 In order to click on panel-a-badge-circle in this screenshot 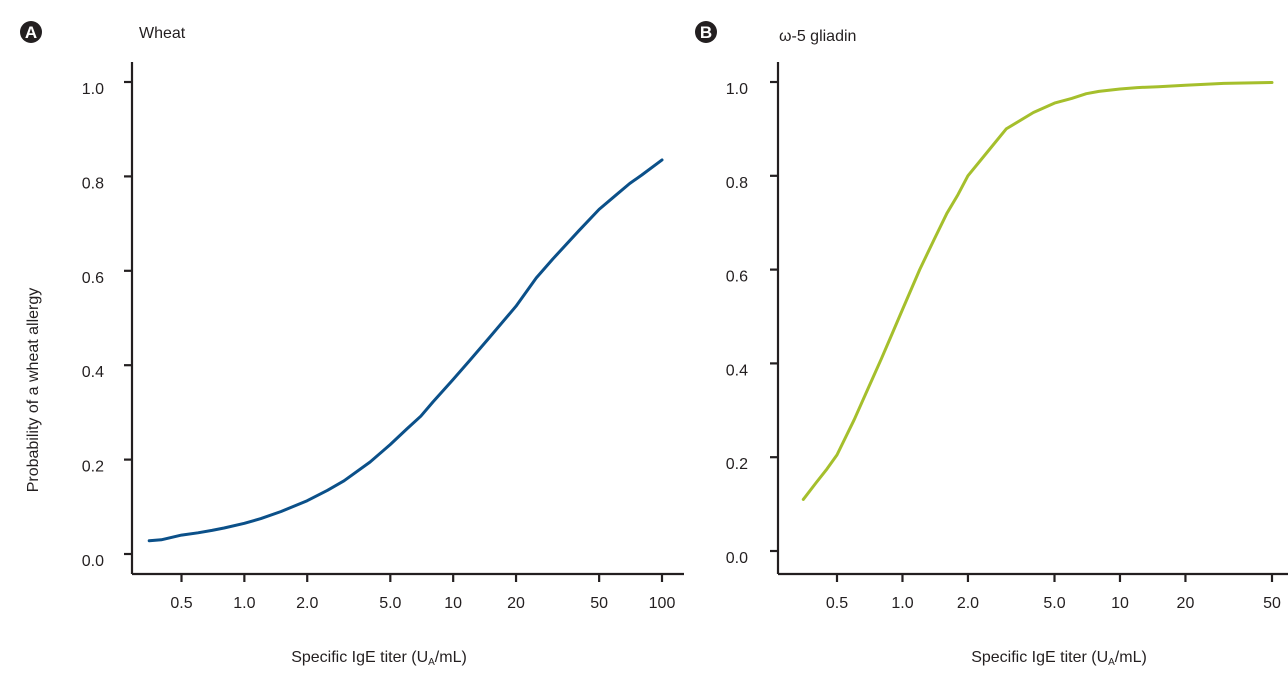, I will do `click(31, 32)`.